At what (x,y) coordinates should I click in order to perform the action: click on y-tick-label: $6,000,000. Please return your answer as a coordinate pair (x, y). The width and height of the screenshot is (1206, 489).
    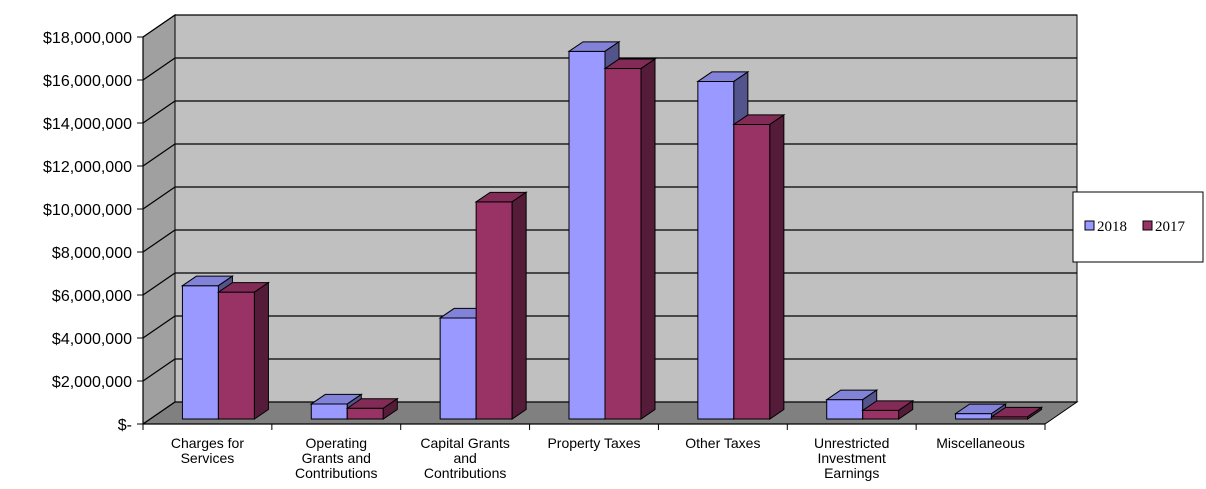
    Looking at the image, I should click on (92, 296).